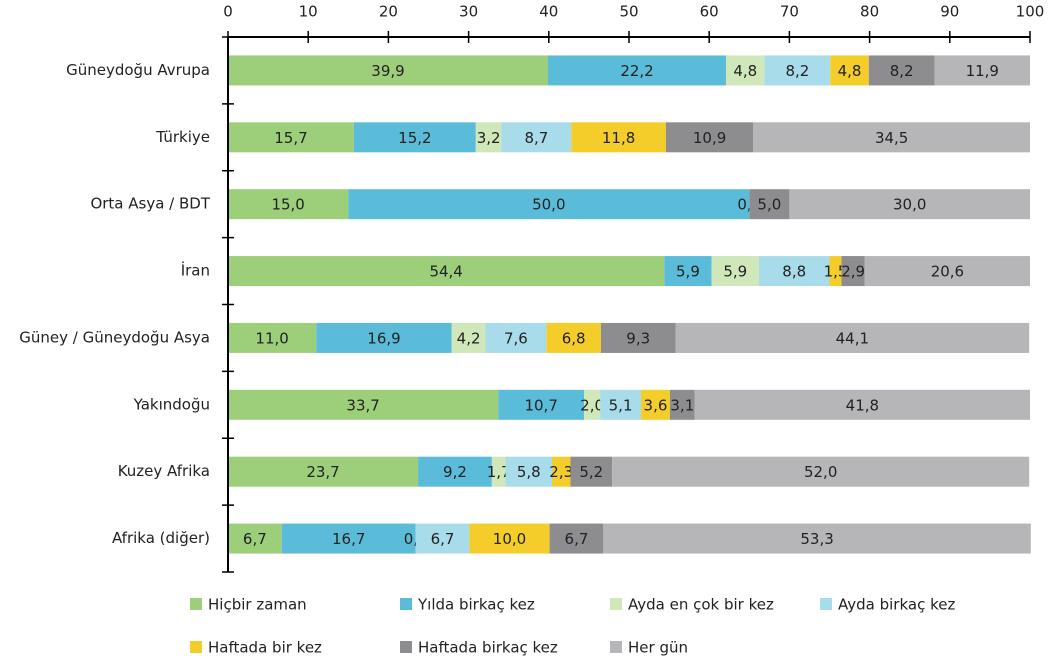 The width and height of the screenshot is (1063, 664). What do you see at coordinates (869, 12) in the screenshot?
I see `x-tick-label: 80` at bounding box center [869, 12].